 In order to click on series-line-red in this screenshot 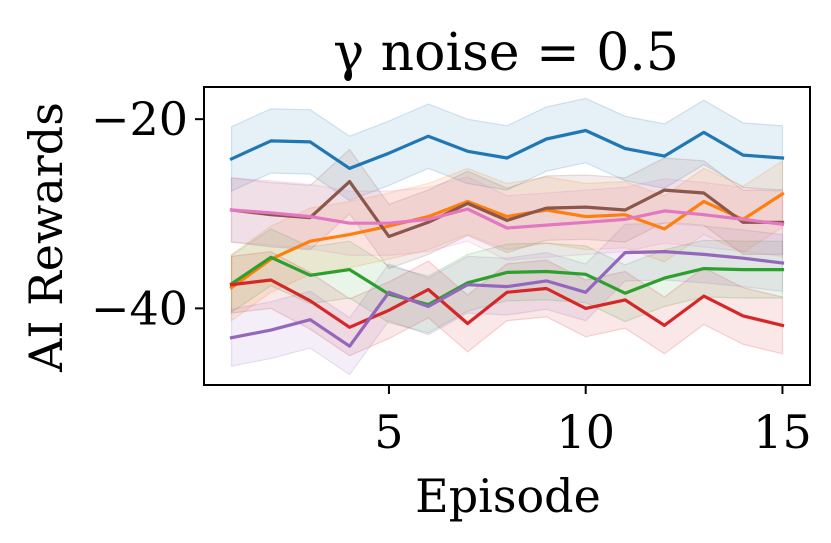, I will do `click(507, 303)`.